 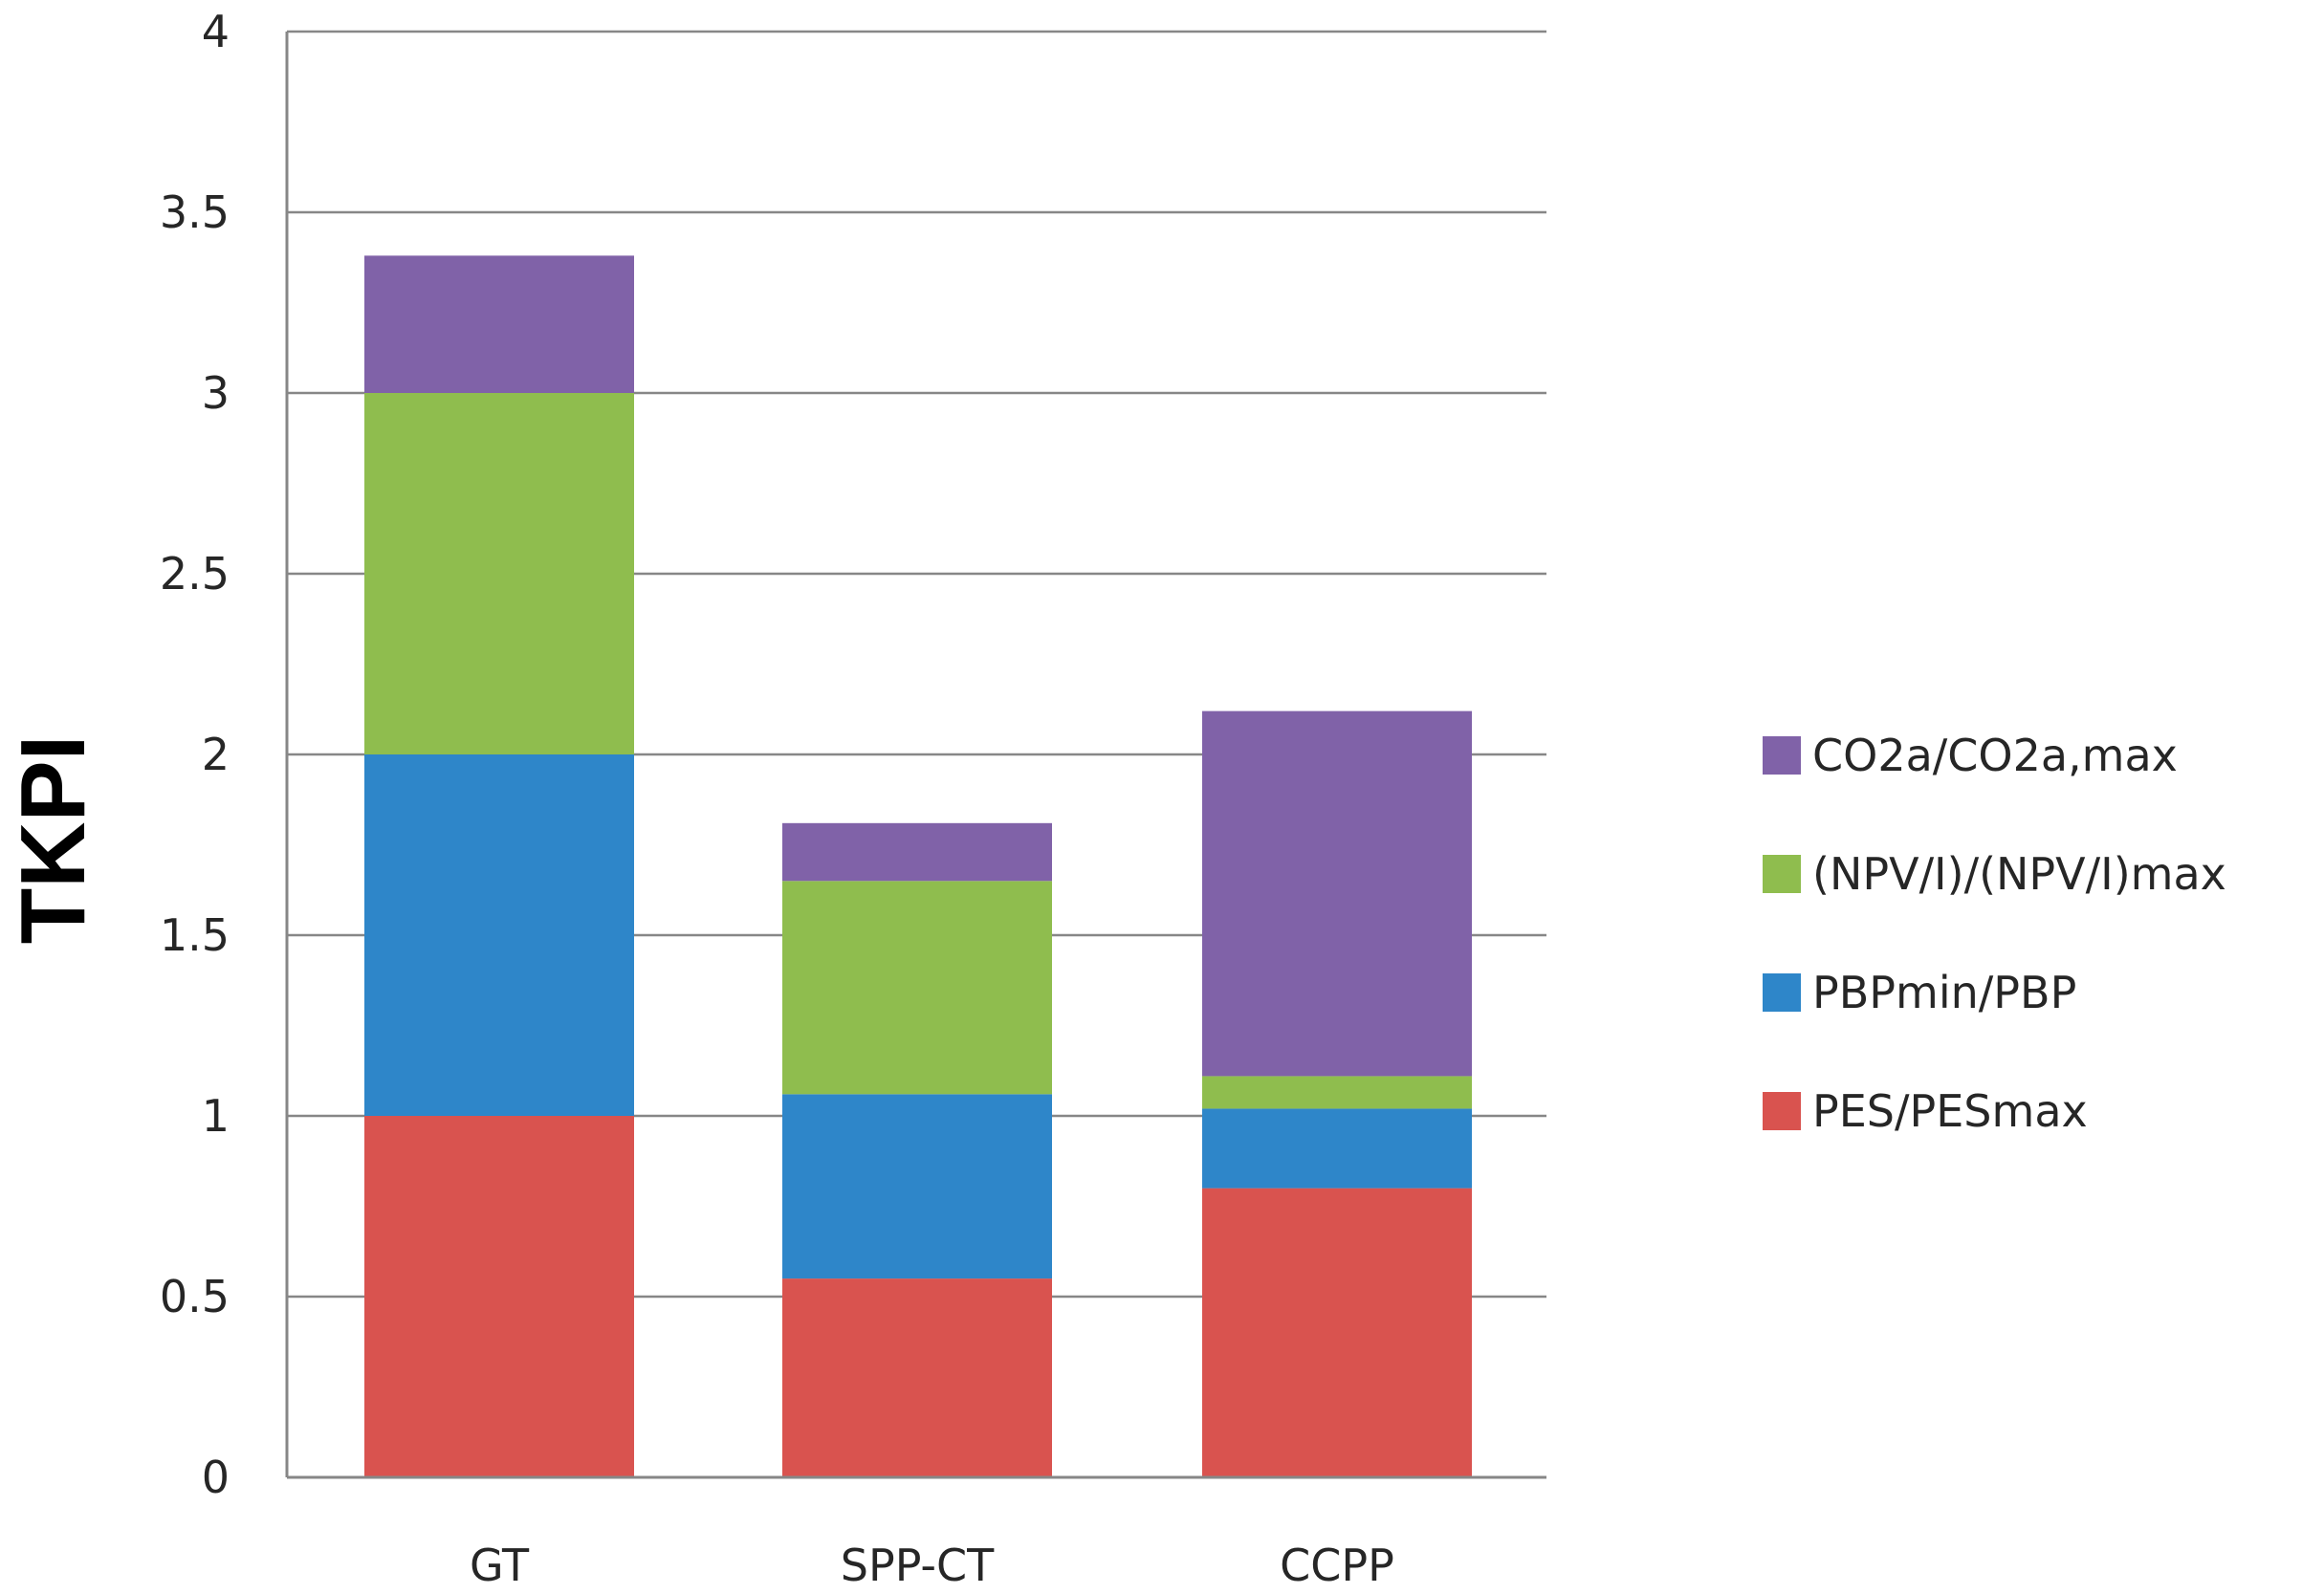 I want to click on y-tick-label: 2.5, so click(x=195, y=574).